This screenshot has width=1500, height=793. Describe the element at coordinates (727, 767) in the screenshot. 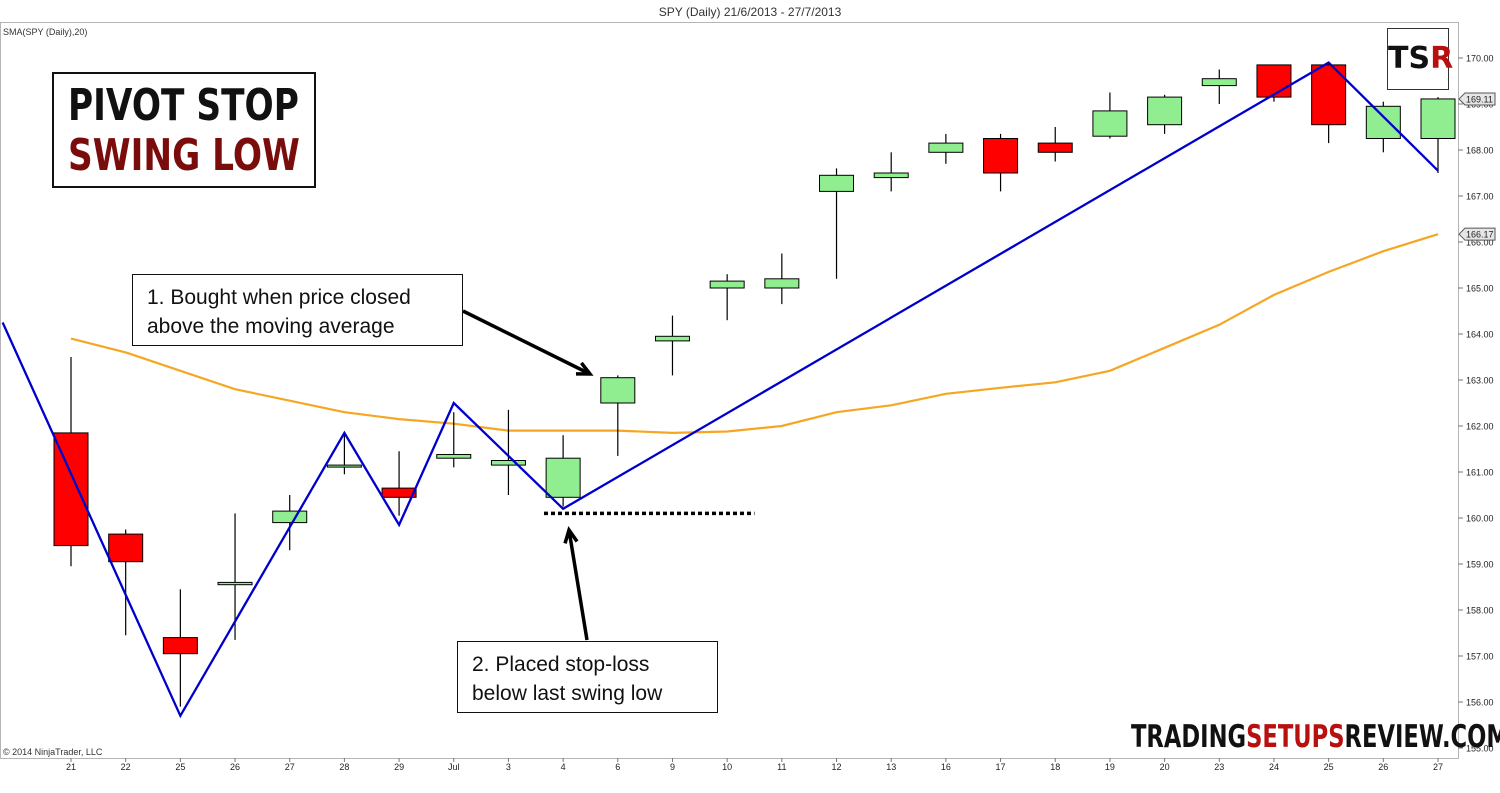

I see `x-tick-label: 10` at that location.